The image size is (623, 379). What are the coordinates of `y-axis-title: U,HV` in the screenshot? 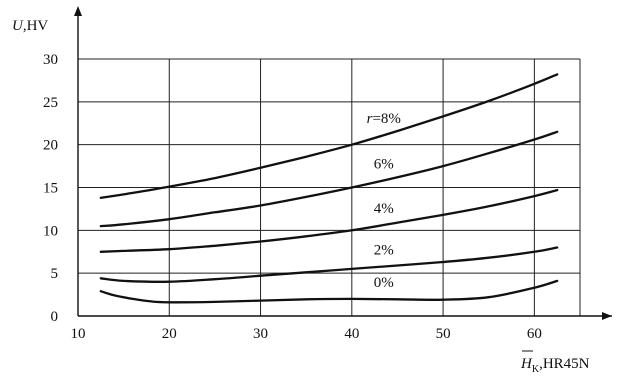 It's located at (30, 26).